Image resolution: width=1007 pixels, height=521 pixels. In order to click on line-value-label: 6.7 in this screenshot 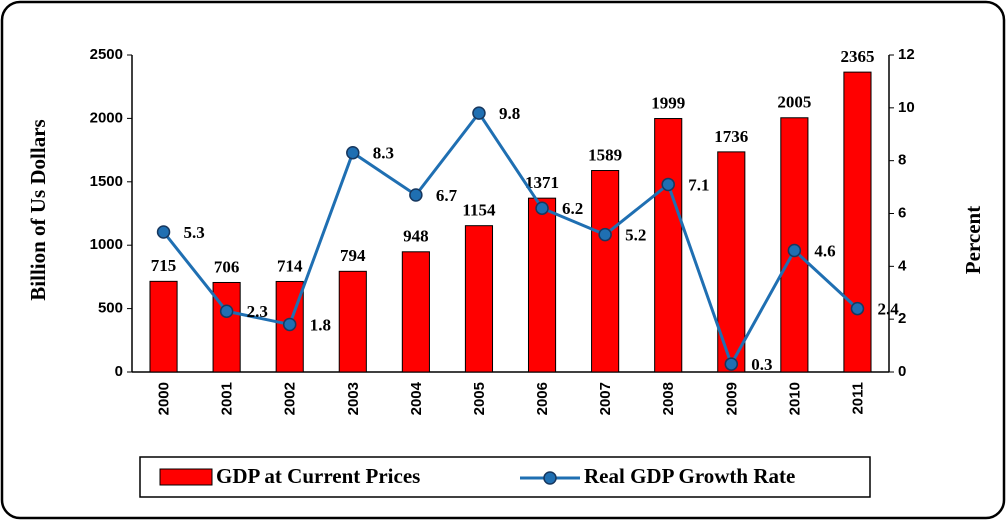, I will do `click(447, 195)`.